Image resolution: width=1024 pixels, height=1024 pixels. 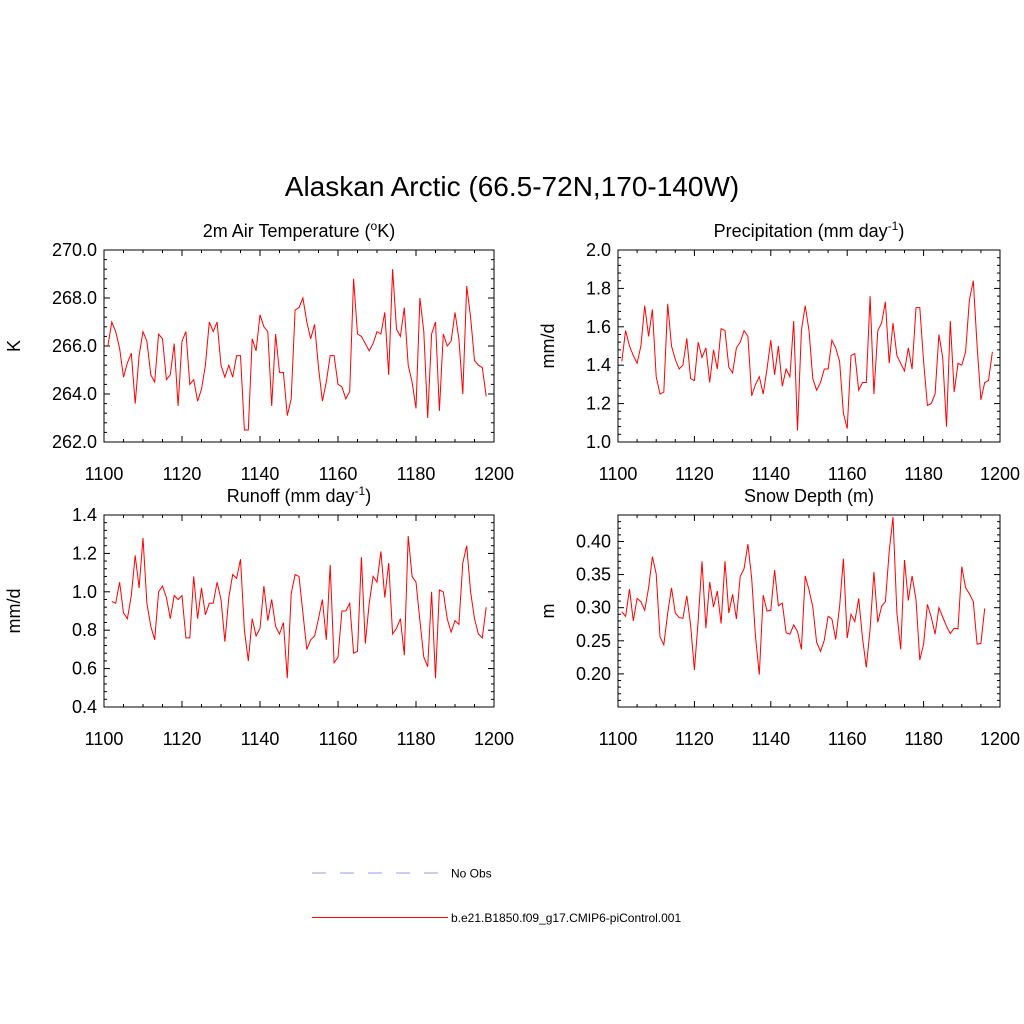 What do you see at coordinates (74, 250) in the screenshot?
I see `y-tick-label: 270.0` at bounding box center [74, 250].